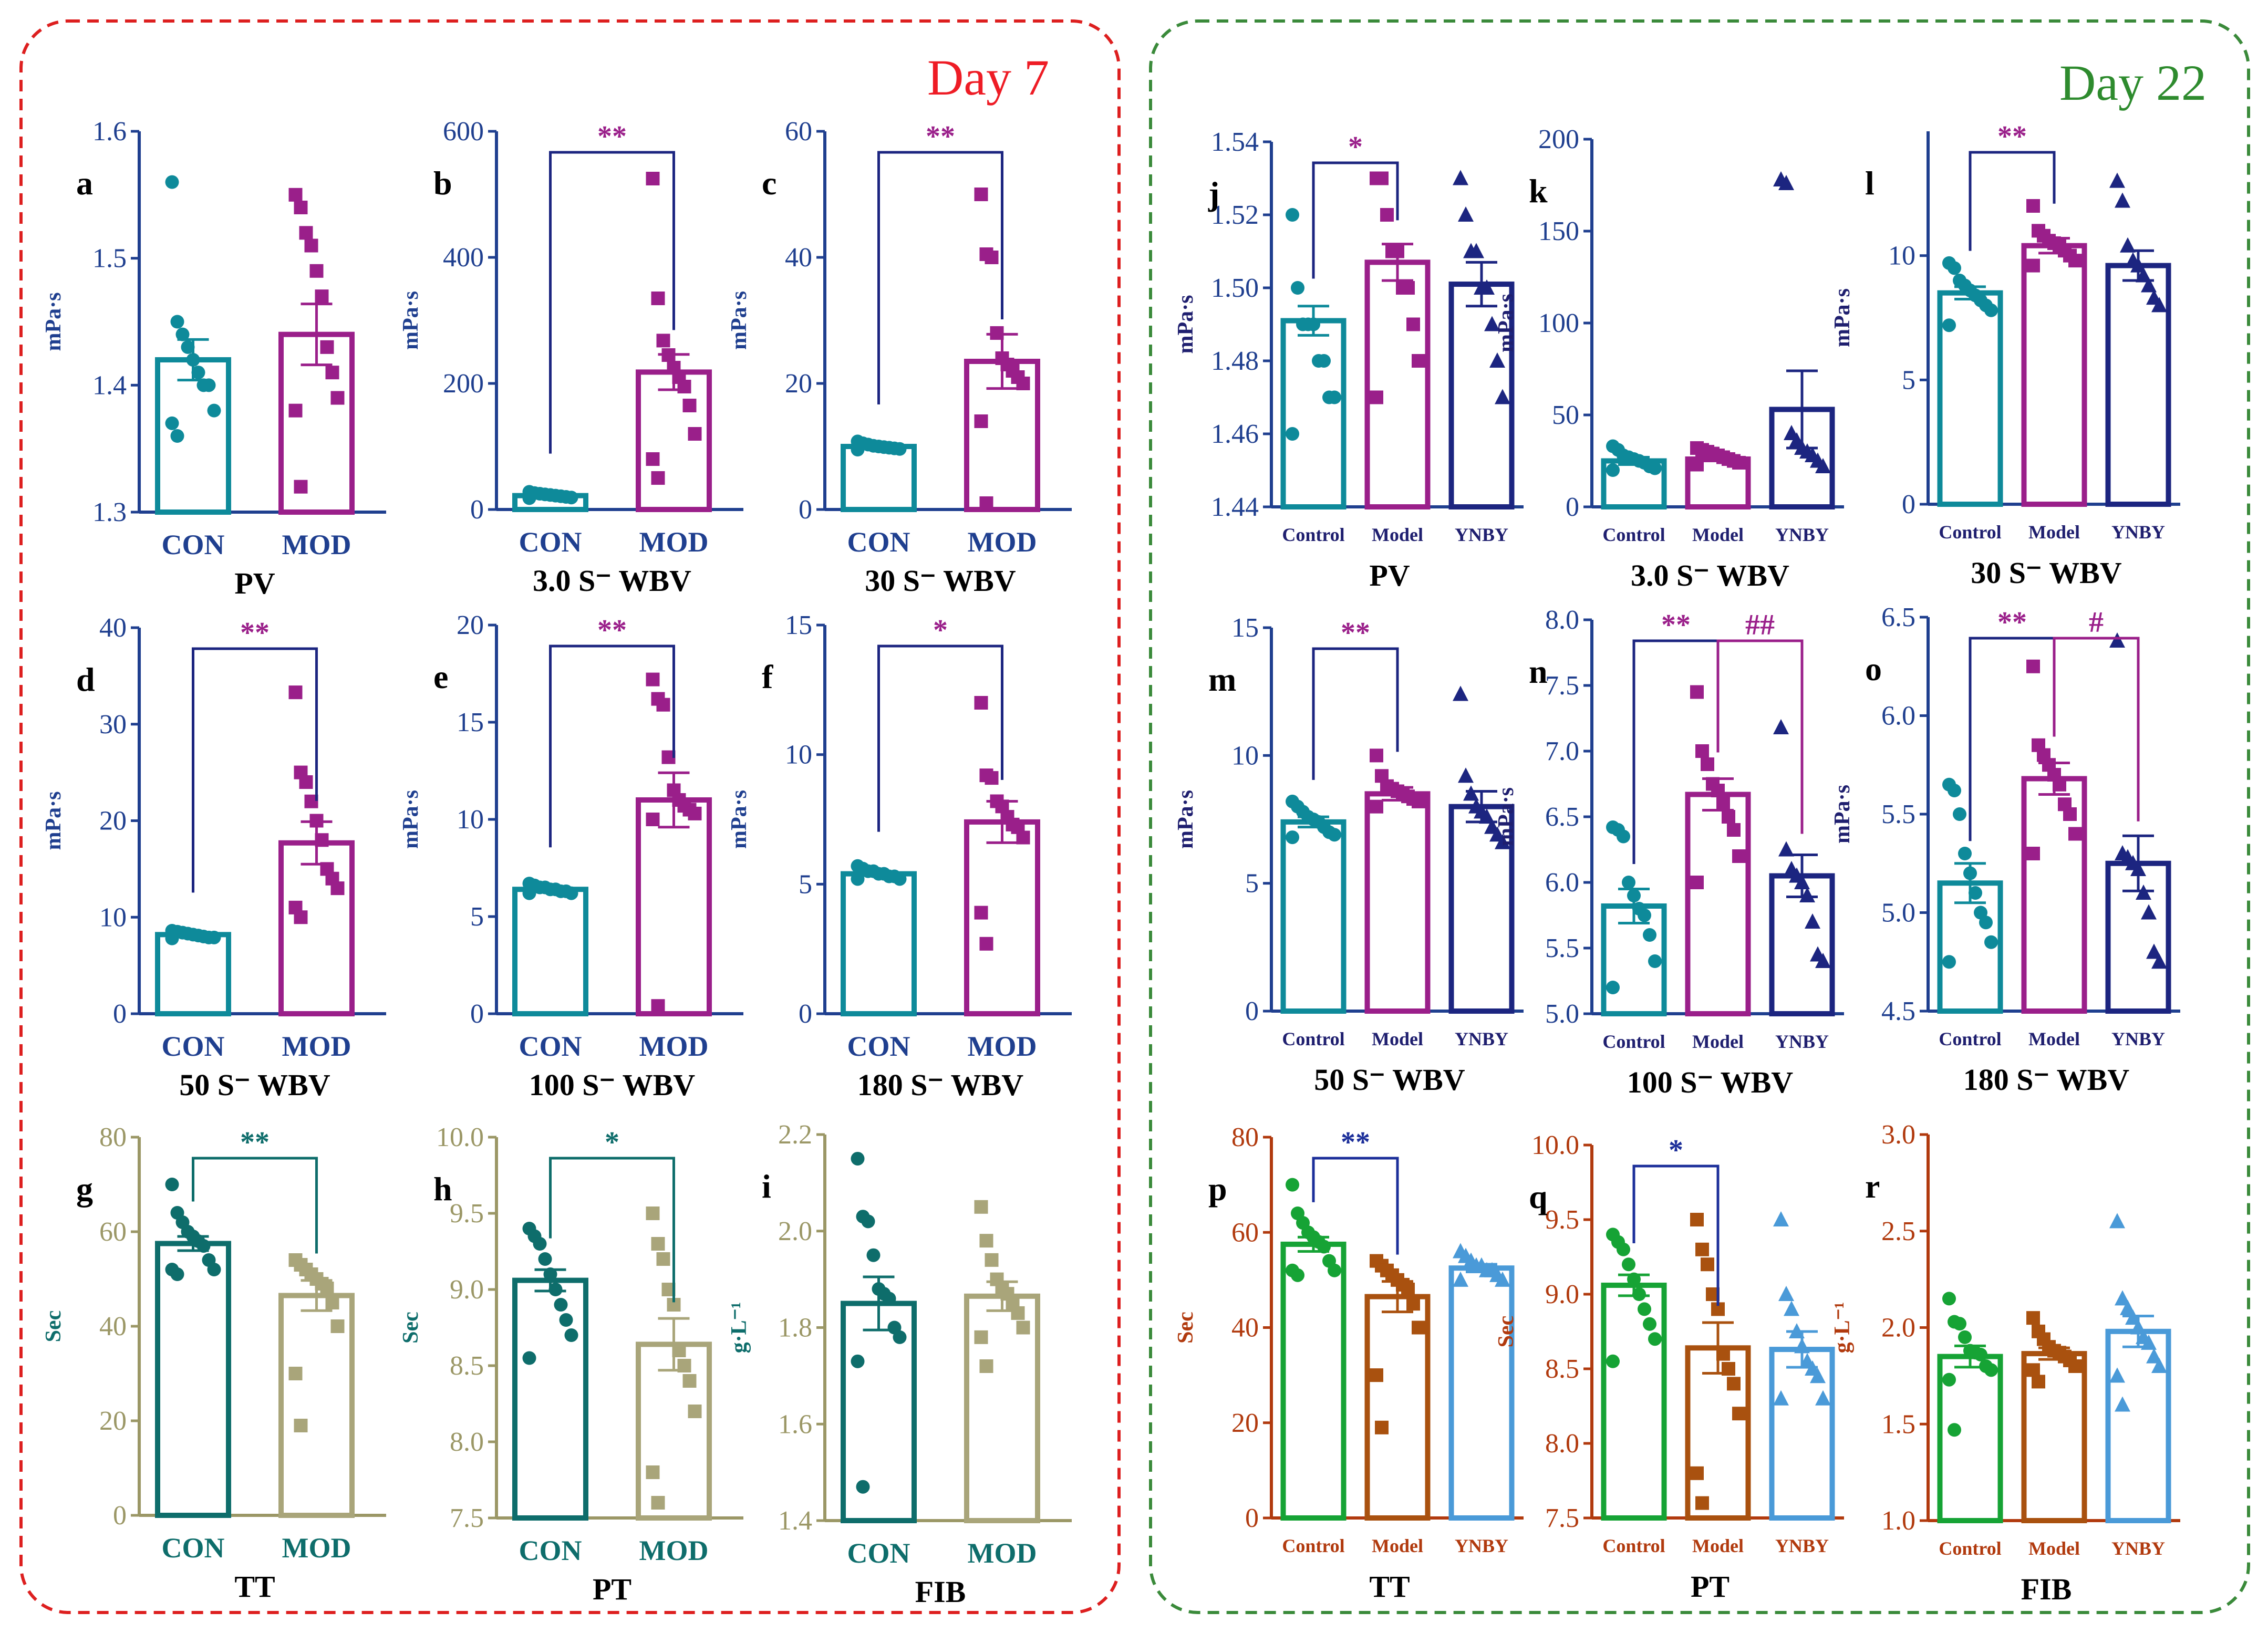  I want to click on y-axis-label-l: mPa·s, so click(1842, 317).